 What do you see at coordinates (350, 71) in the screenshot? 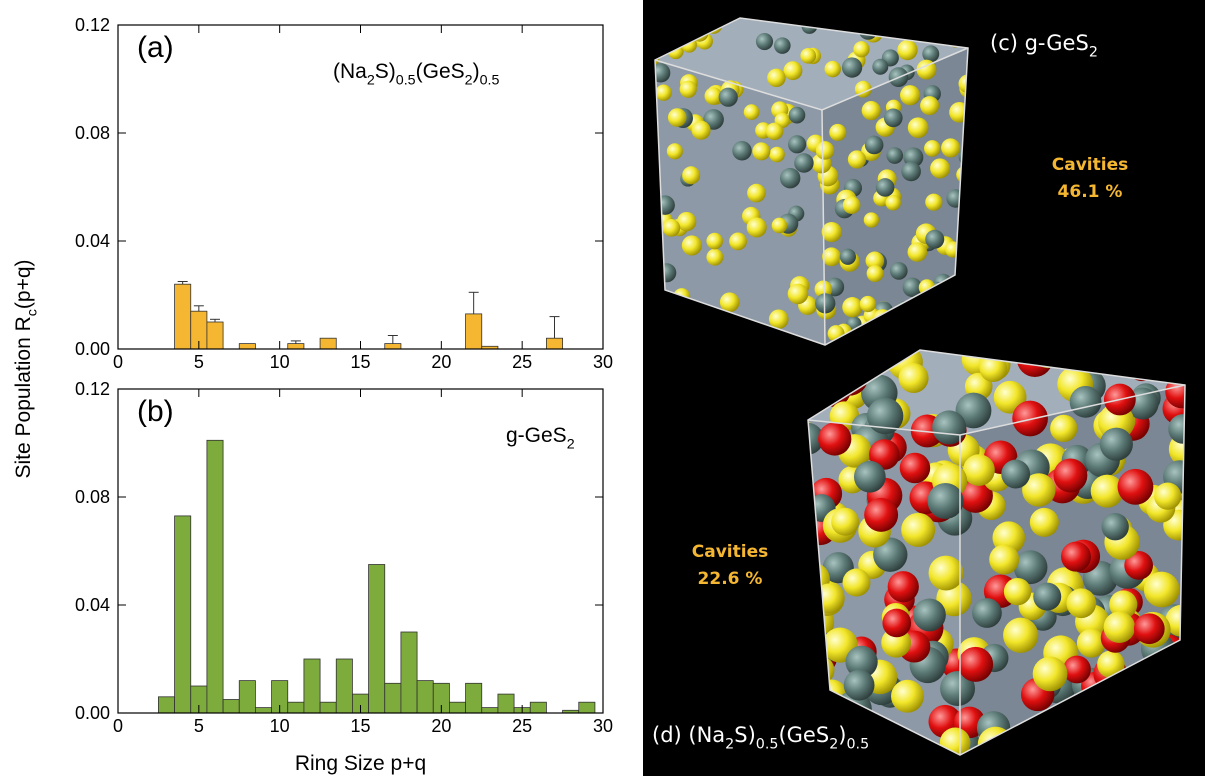
I see `legend-text-part: (Na` at bounding box center [350, 71].